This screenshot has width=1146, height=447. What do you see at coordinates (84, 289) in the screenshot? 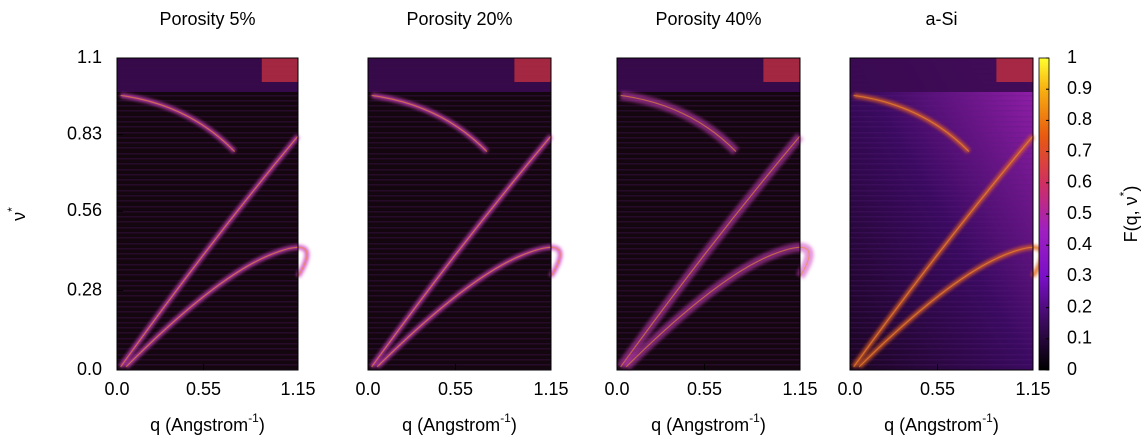
I see `y-tick-label: 0.28` at bounding box center [84, 289].